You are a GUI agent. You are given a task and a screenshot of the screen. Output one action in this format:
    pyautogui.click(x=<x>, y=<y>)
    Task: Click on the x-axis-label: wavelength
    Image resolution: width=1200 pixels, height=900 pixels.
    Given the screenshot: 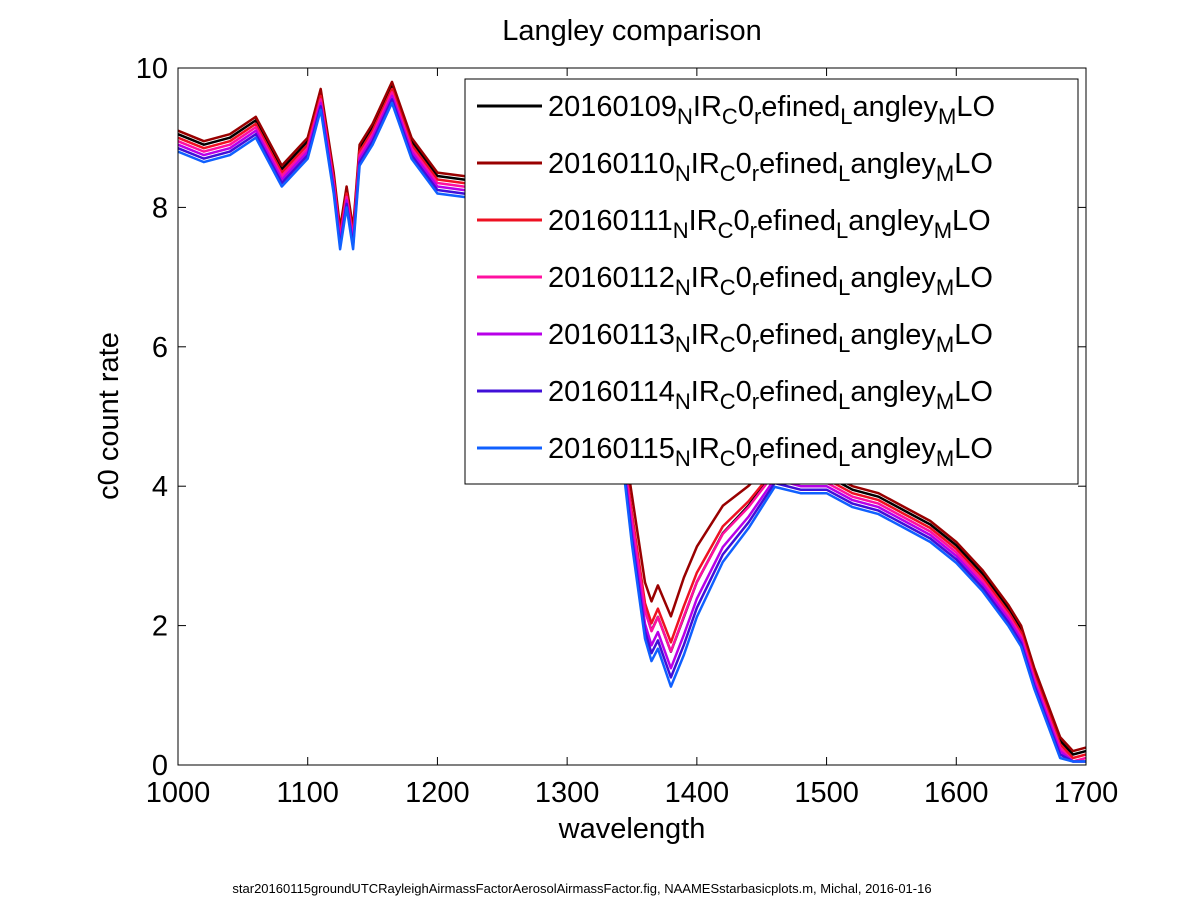 What is the action you would take?
    pyautogui.click(x=632, y=829)
    